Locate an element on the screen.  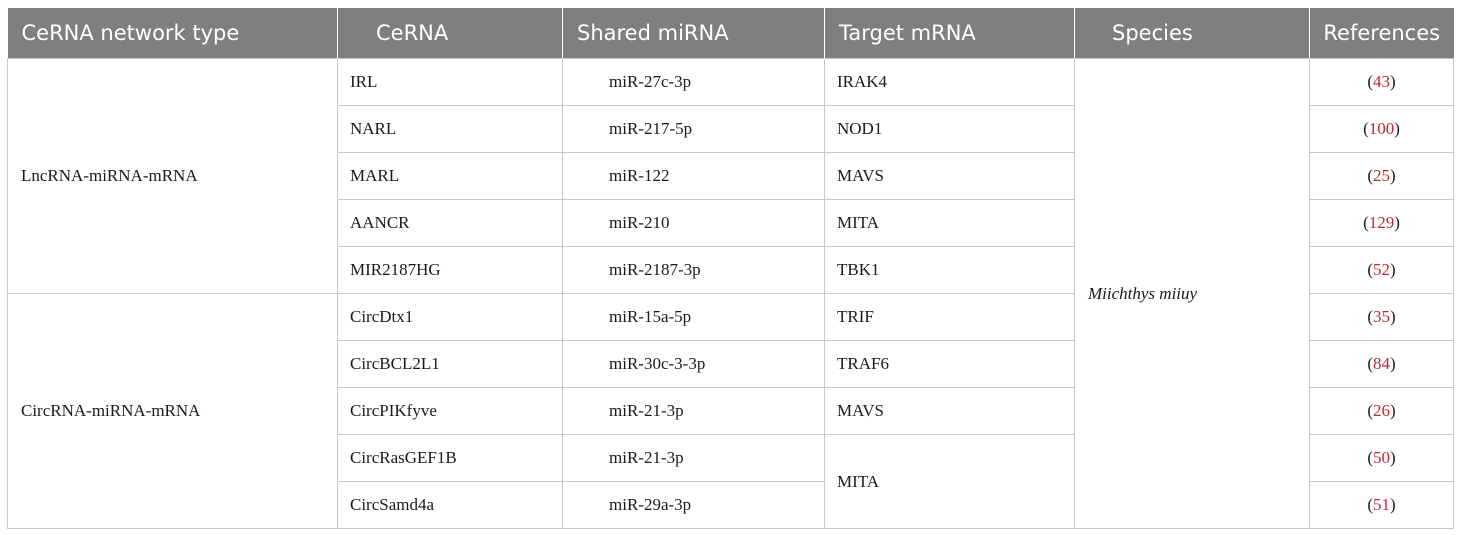
reference-link: 100 is located at coordinates (1381, 128).